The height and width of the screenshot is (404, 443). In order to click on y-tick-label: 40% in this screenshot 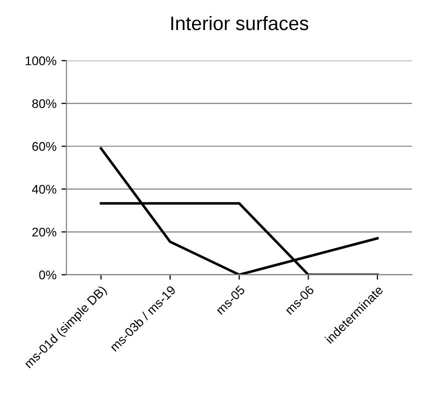, I will do `click(44, 189)`.